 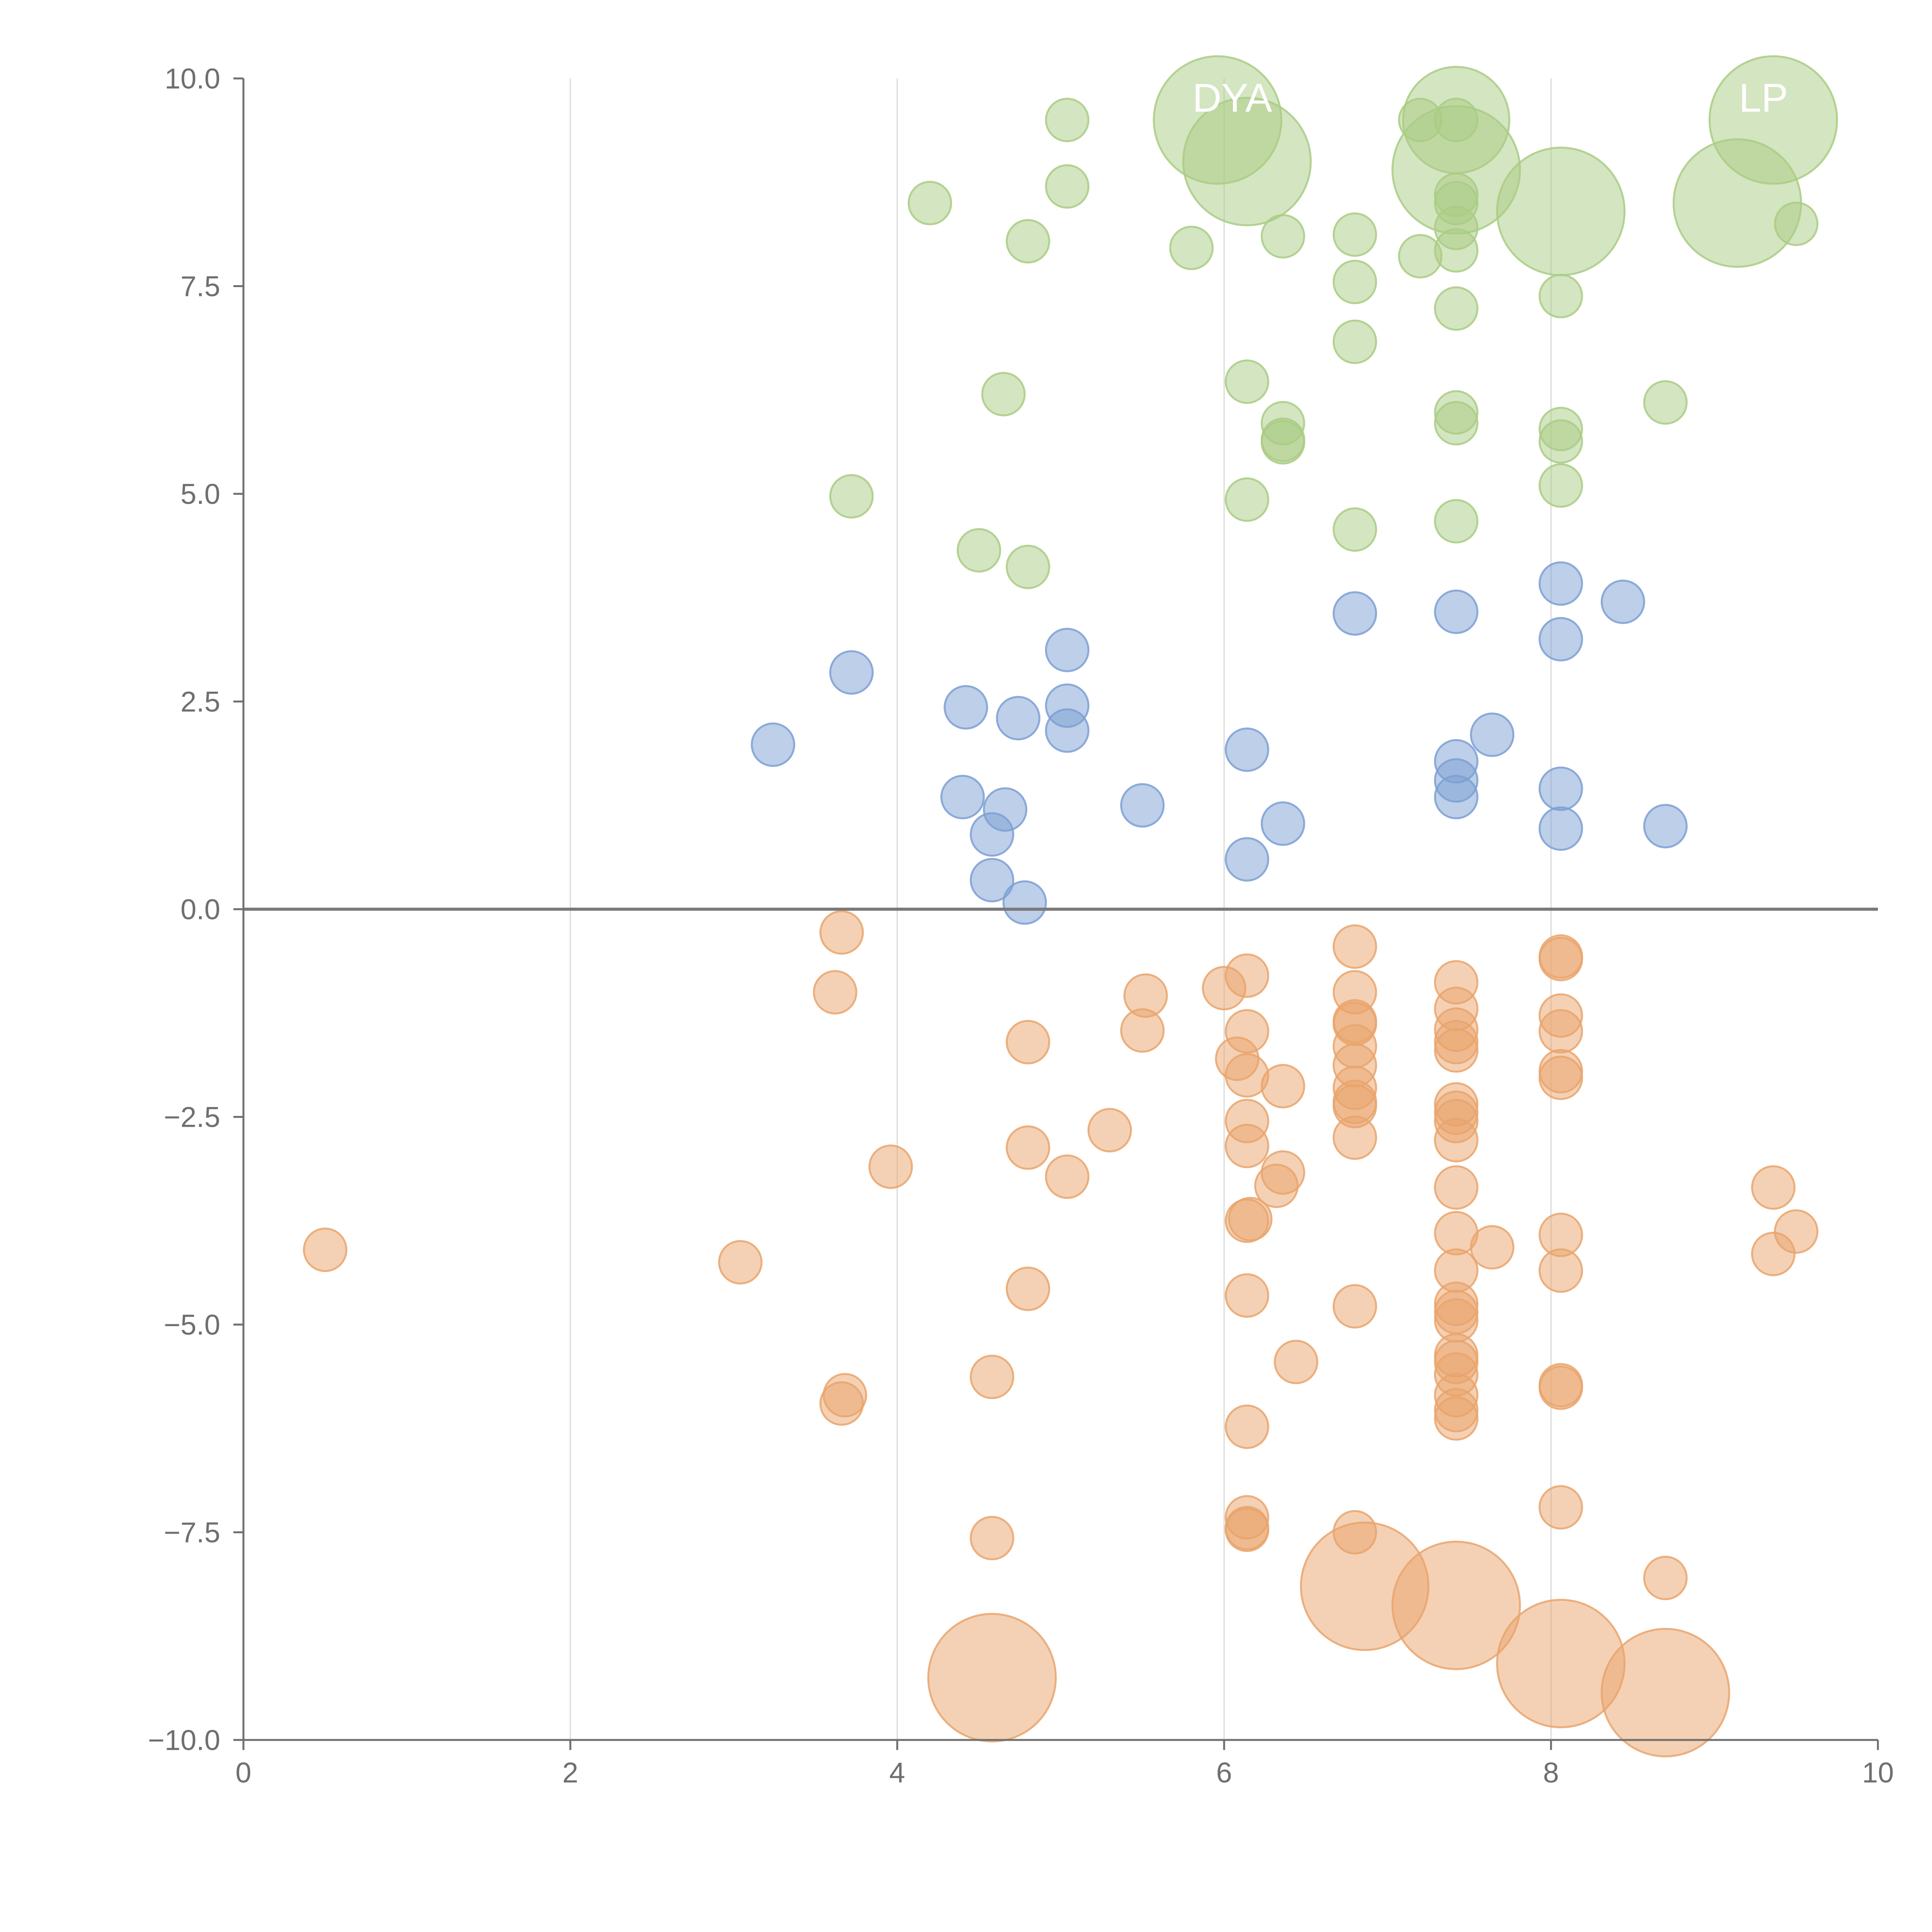 What do you see at coordinates (192, 1533) in the screenshot?
I see `y-tick-label: −7.5` at bounding box center [192, 1533].